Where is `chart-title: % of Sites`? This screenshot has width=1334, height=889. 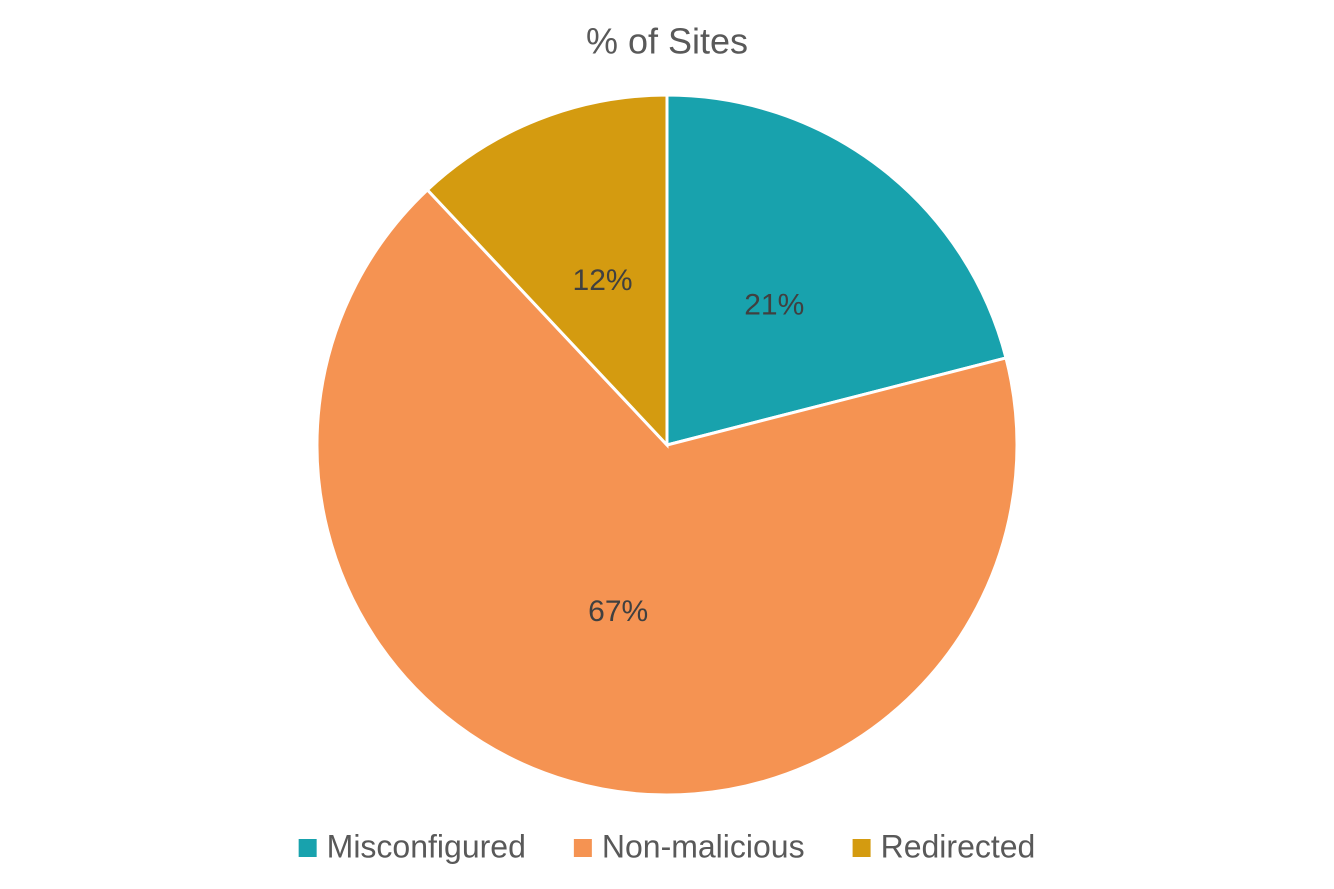
chart-title: % of Sites is located at coordinates (667, 41).